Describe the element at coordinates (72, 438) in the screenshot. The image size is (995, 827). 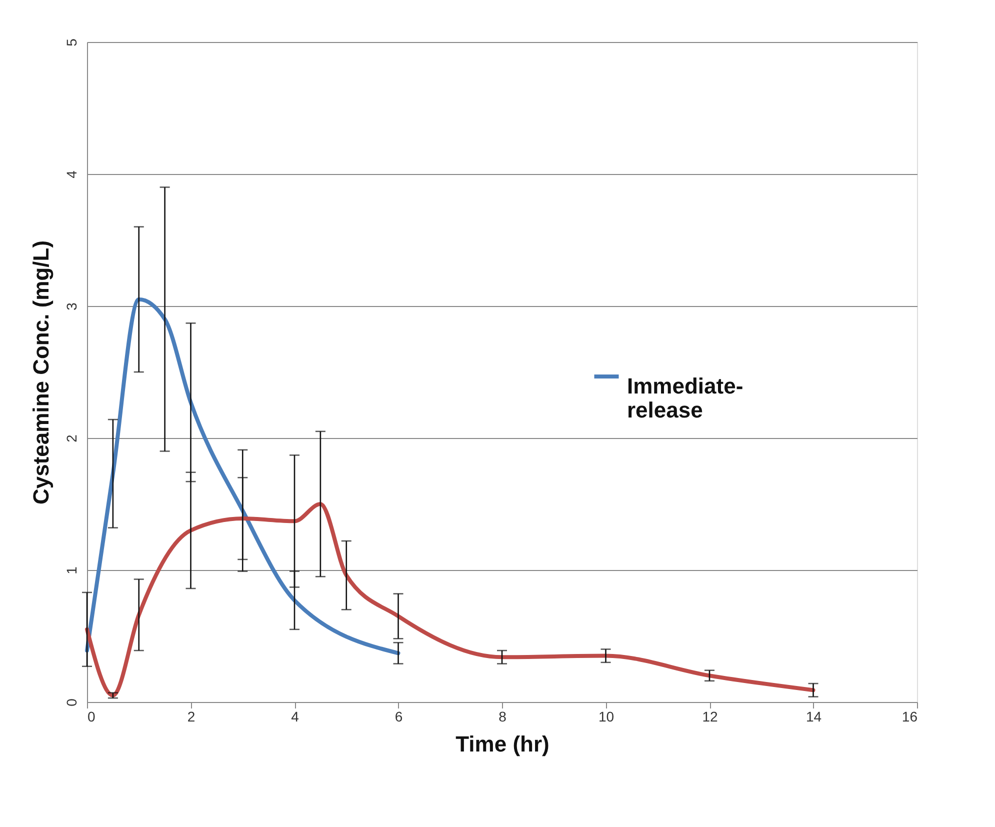
I see `y-tick-label: 2` at that location.